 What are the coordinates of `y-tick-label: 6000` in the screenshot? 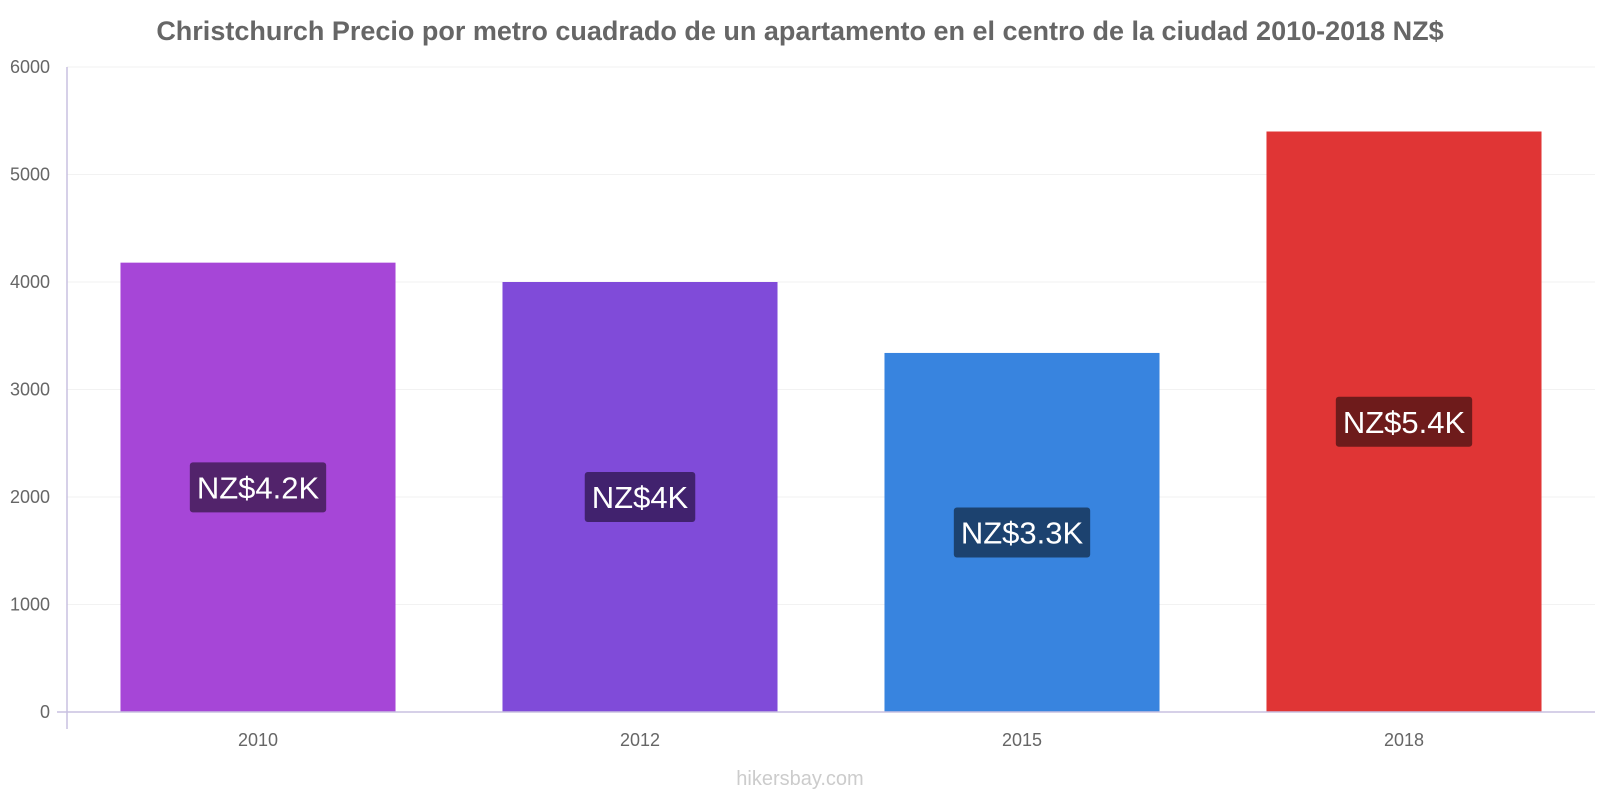 It's located at (30, 67).